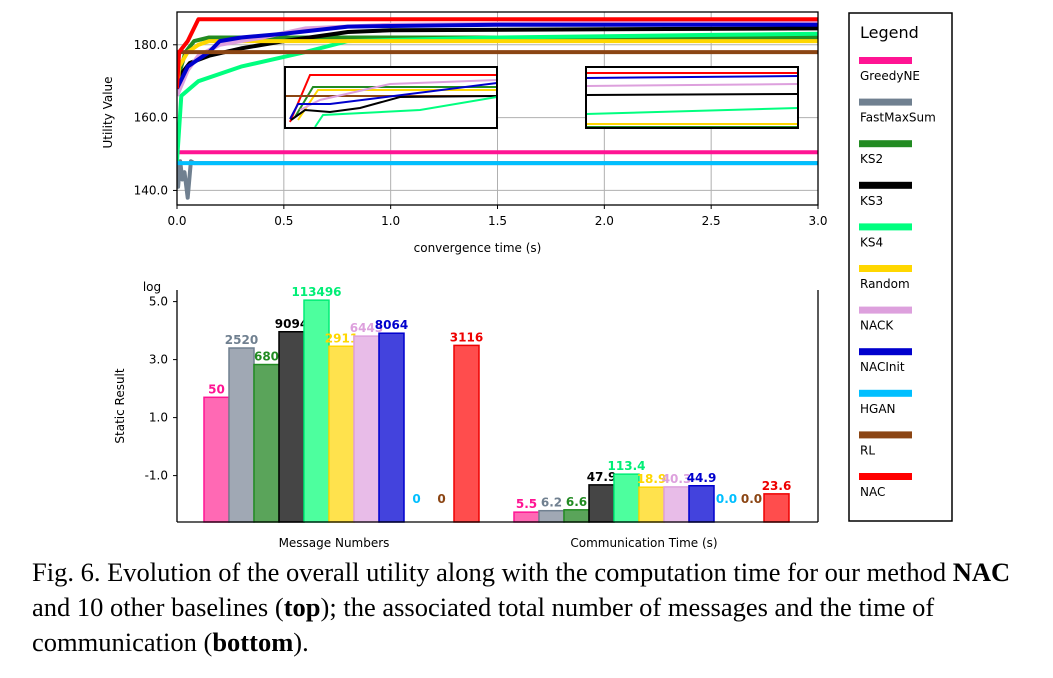  Describe the element at coordinates (885, 486) in the screenshot. I see `legend-entry-nac: NAC` at that location.